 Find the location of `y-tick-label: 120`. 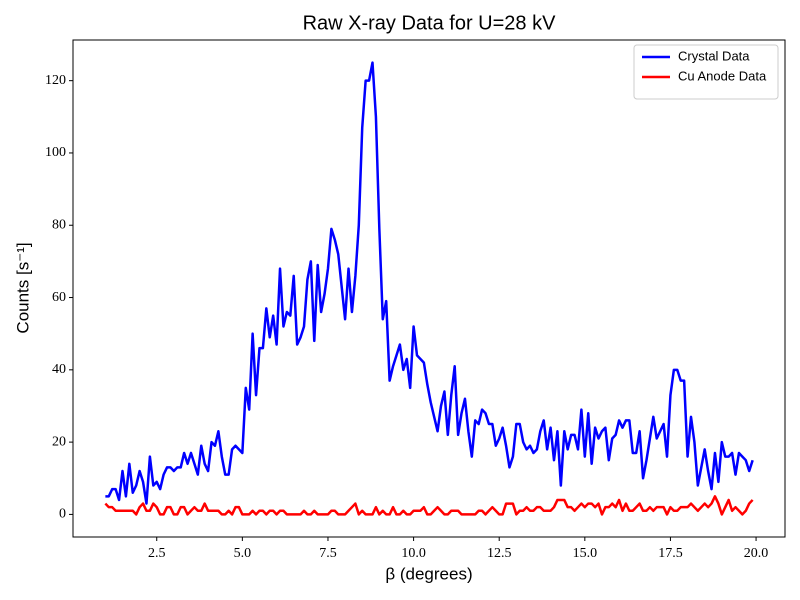

y-tick-label: 120 is located at coordinates (55, 80).